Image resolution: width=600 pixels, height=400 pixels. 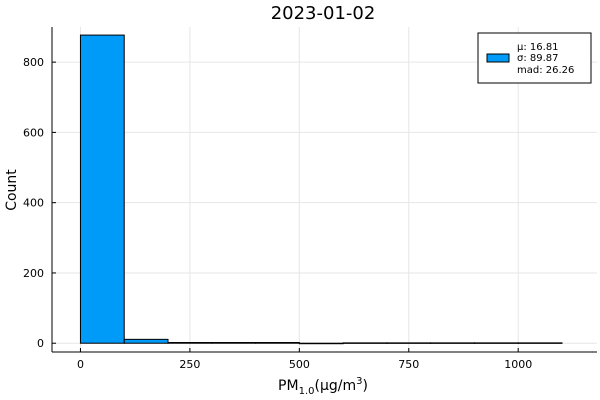 I want to click on y-tick-label: 200, so click(x=33, y=273).